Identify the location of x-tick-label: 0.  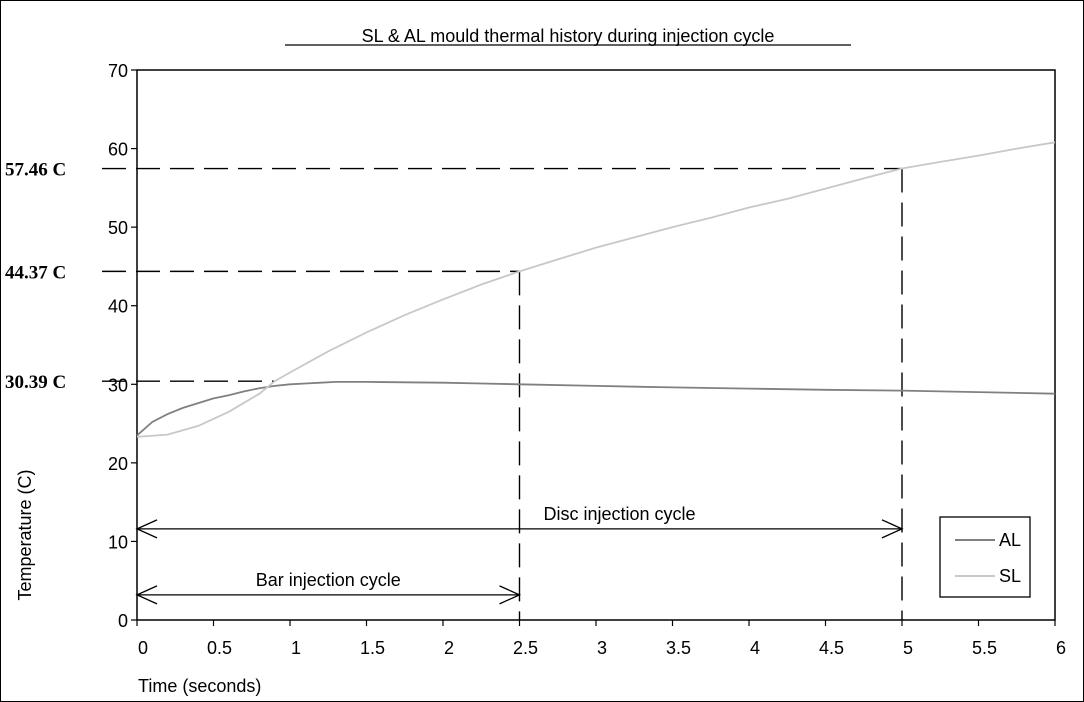
(143, 648).